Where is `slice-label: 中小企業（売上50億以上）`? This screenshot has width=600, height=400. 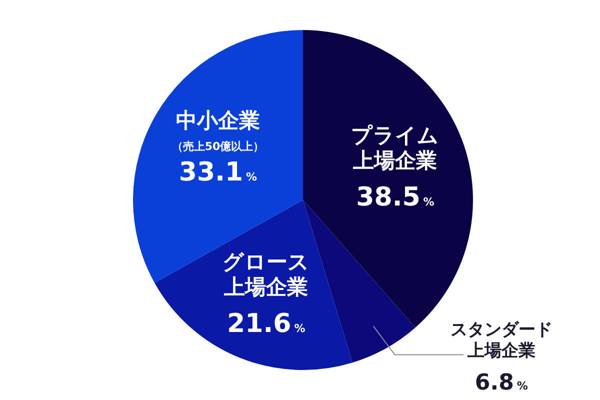
slice-label: 中小企業（売上50億以上） is located at coordinates (218, 130).